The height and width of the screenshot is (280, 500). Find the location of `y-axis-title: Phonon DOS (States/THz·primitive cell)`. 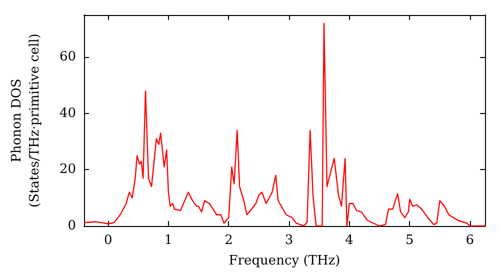

y-axis-title: Phonon DOS (States/THz·primitive cell) is located at coordinates (26, 120).